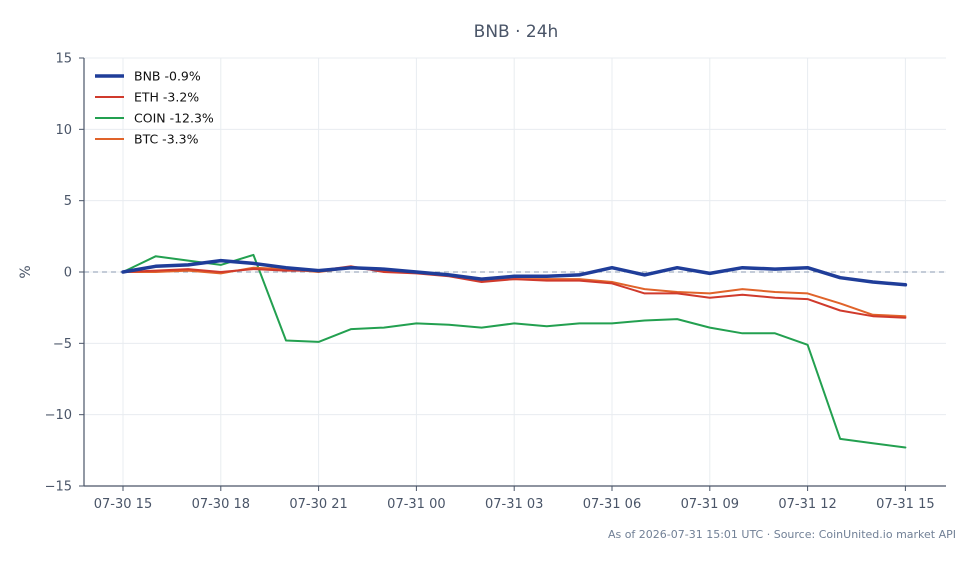  What do you see at coordinates (63, 59) in the screenshot?
I see `y-tick-label: 15` at bounding box center [63, 59].